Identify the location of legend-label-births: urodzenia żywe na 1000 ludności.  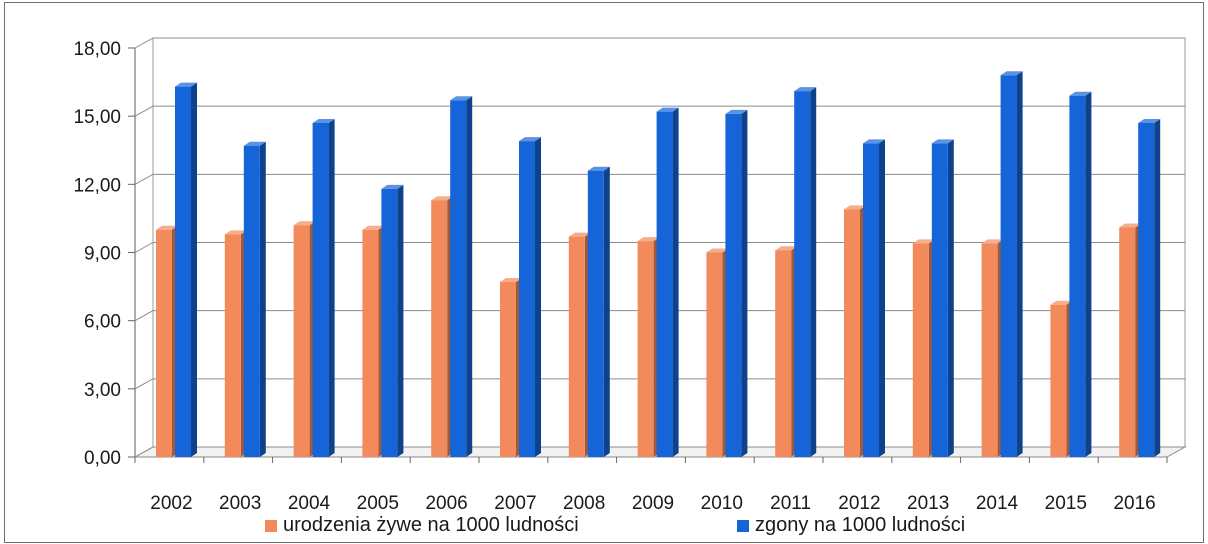
(431, 525).